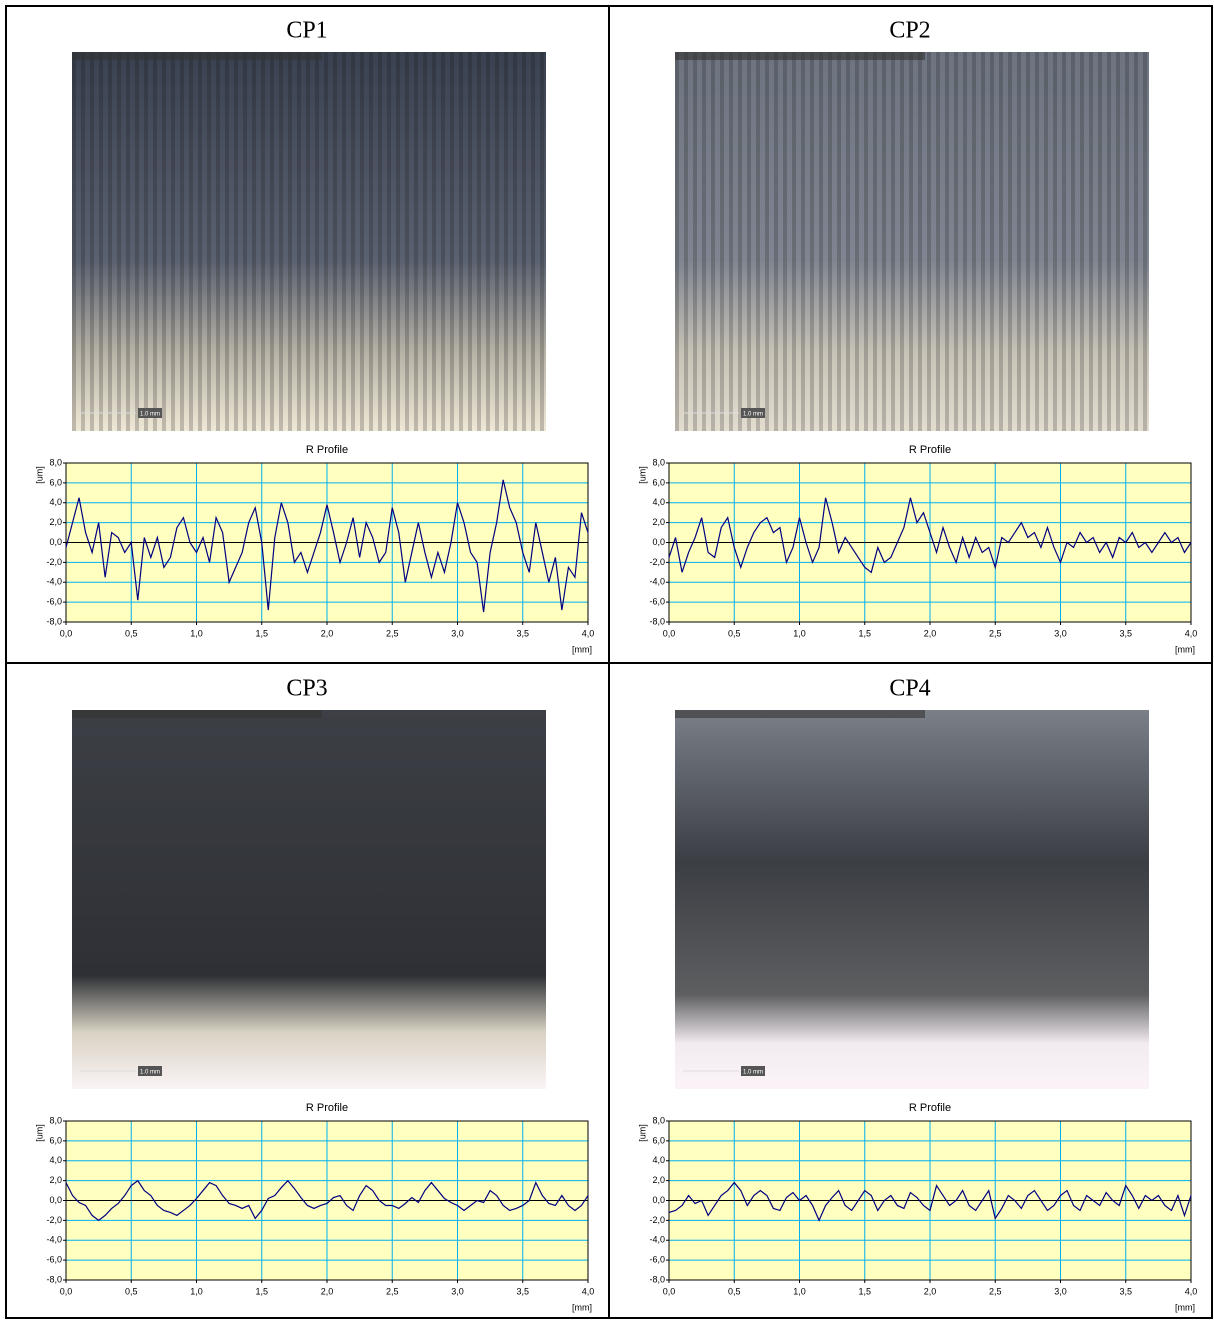  Describe the element at coordinates (909, 31) in the screenshot. I see `panel-label: CP2` at that location.